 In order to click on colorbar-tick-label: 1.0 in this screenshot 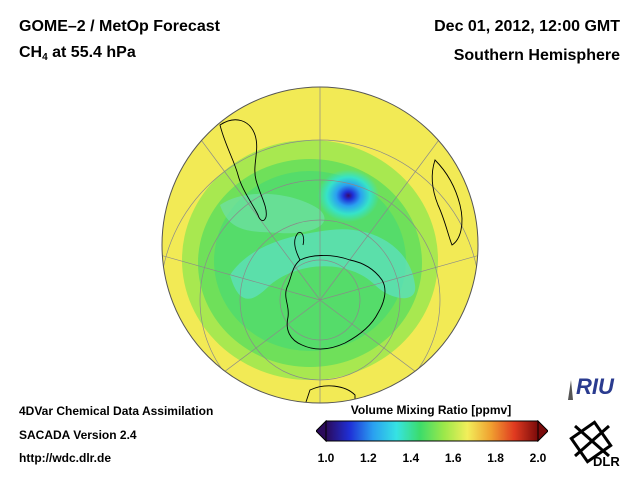, I will do `click(326, 458)`.